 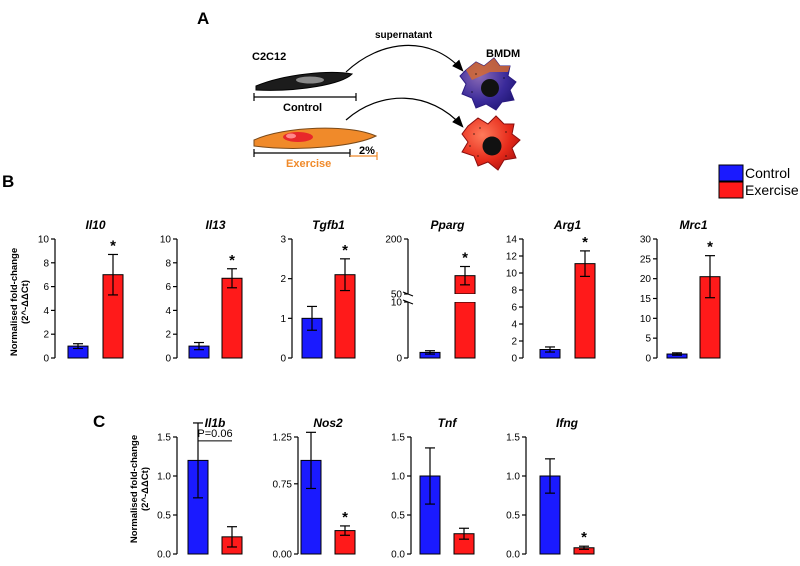 I want to click on y-tick-label: 1.25, so click(x=283, y=438).